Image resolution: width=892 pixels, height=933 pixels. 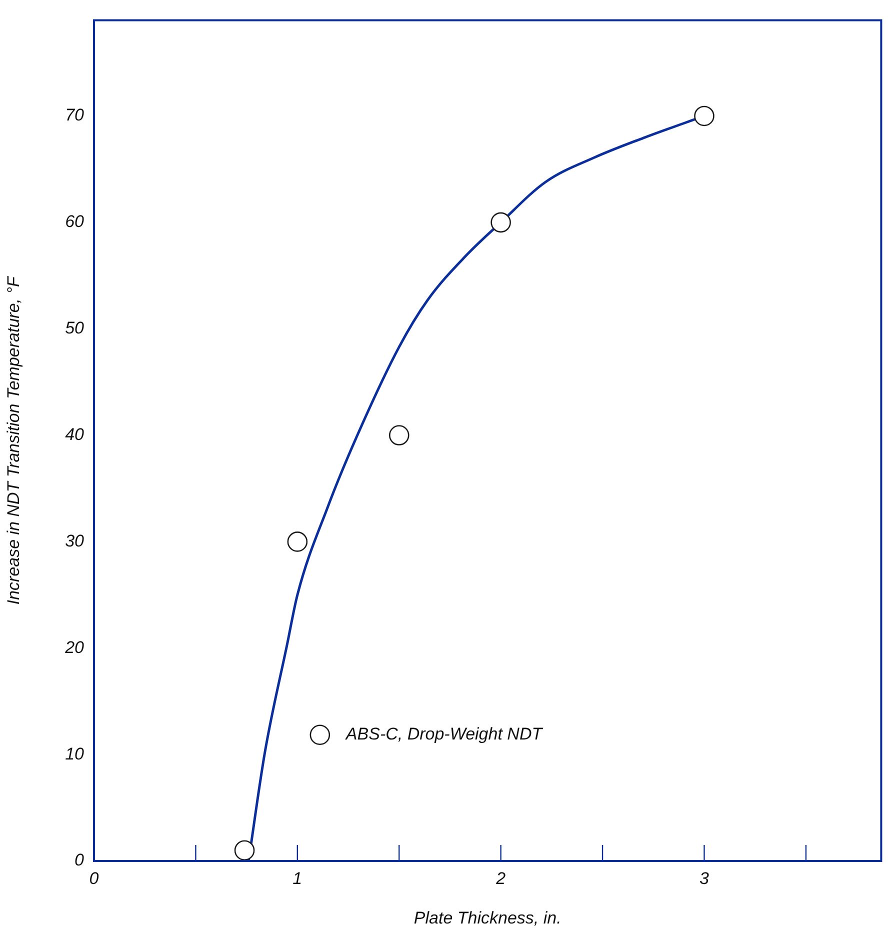 I want to click on x-tick-label: 0, so click(x=94, y=878).